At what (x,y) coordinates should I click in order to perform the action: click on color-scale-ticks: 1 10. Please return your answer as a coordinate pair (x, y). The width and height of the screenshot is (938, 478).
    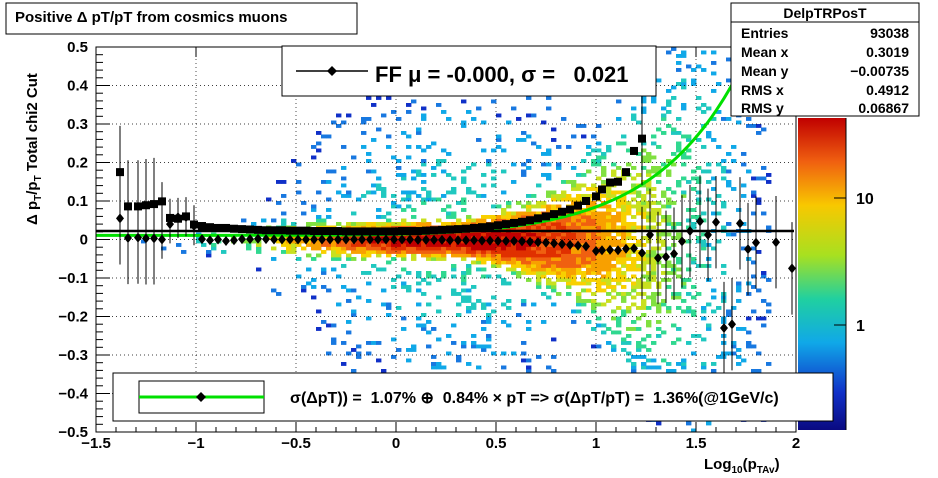
    Looking at the image, I should click on (854, 263).